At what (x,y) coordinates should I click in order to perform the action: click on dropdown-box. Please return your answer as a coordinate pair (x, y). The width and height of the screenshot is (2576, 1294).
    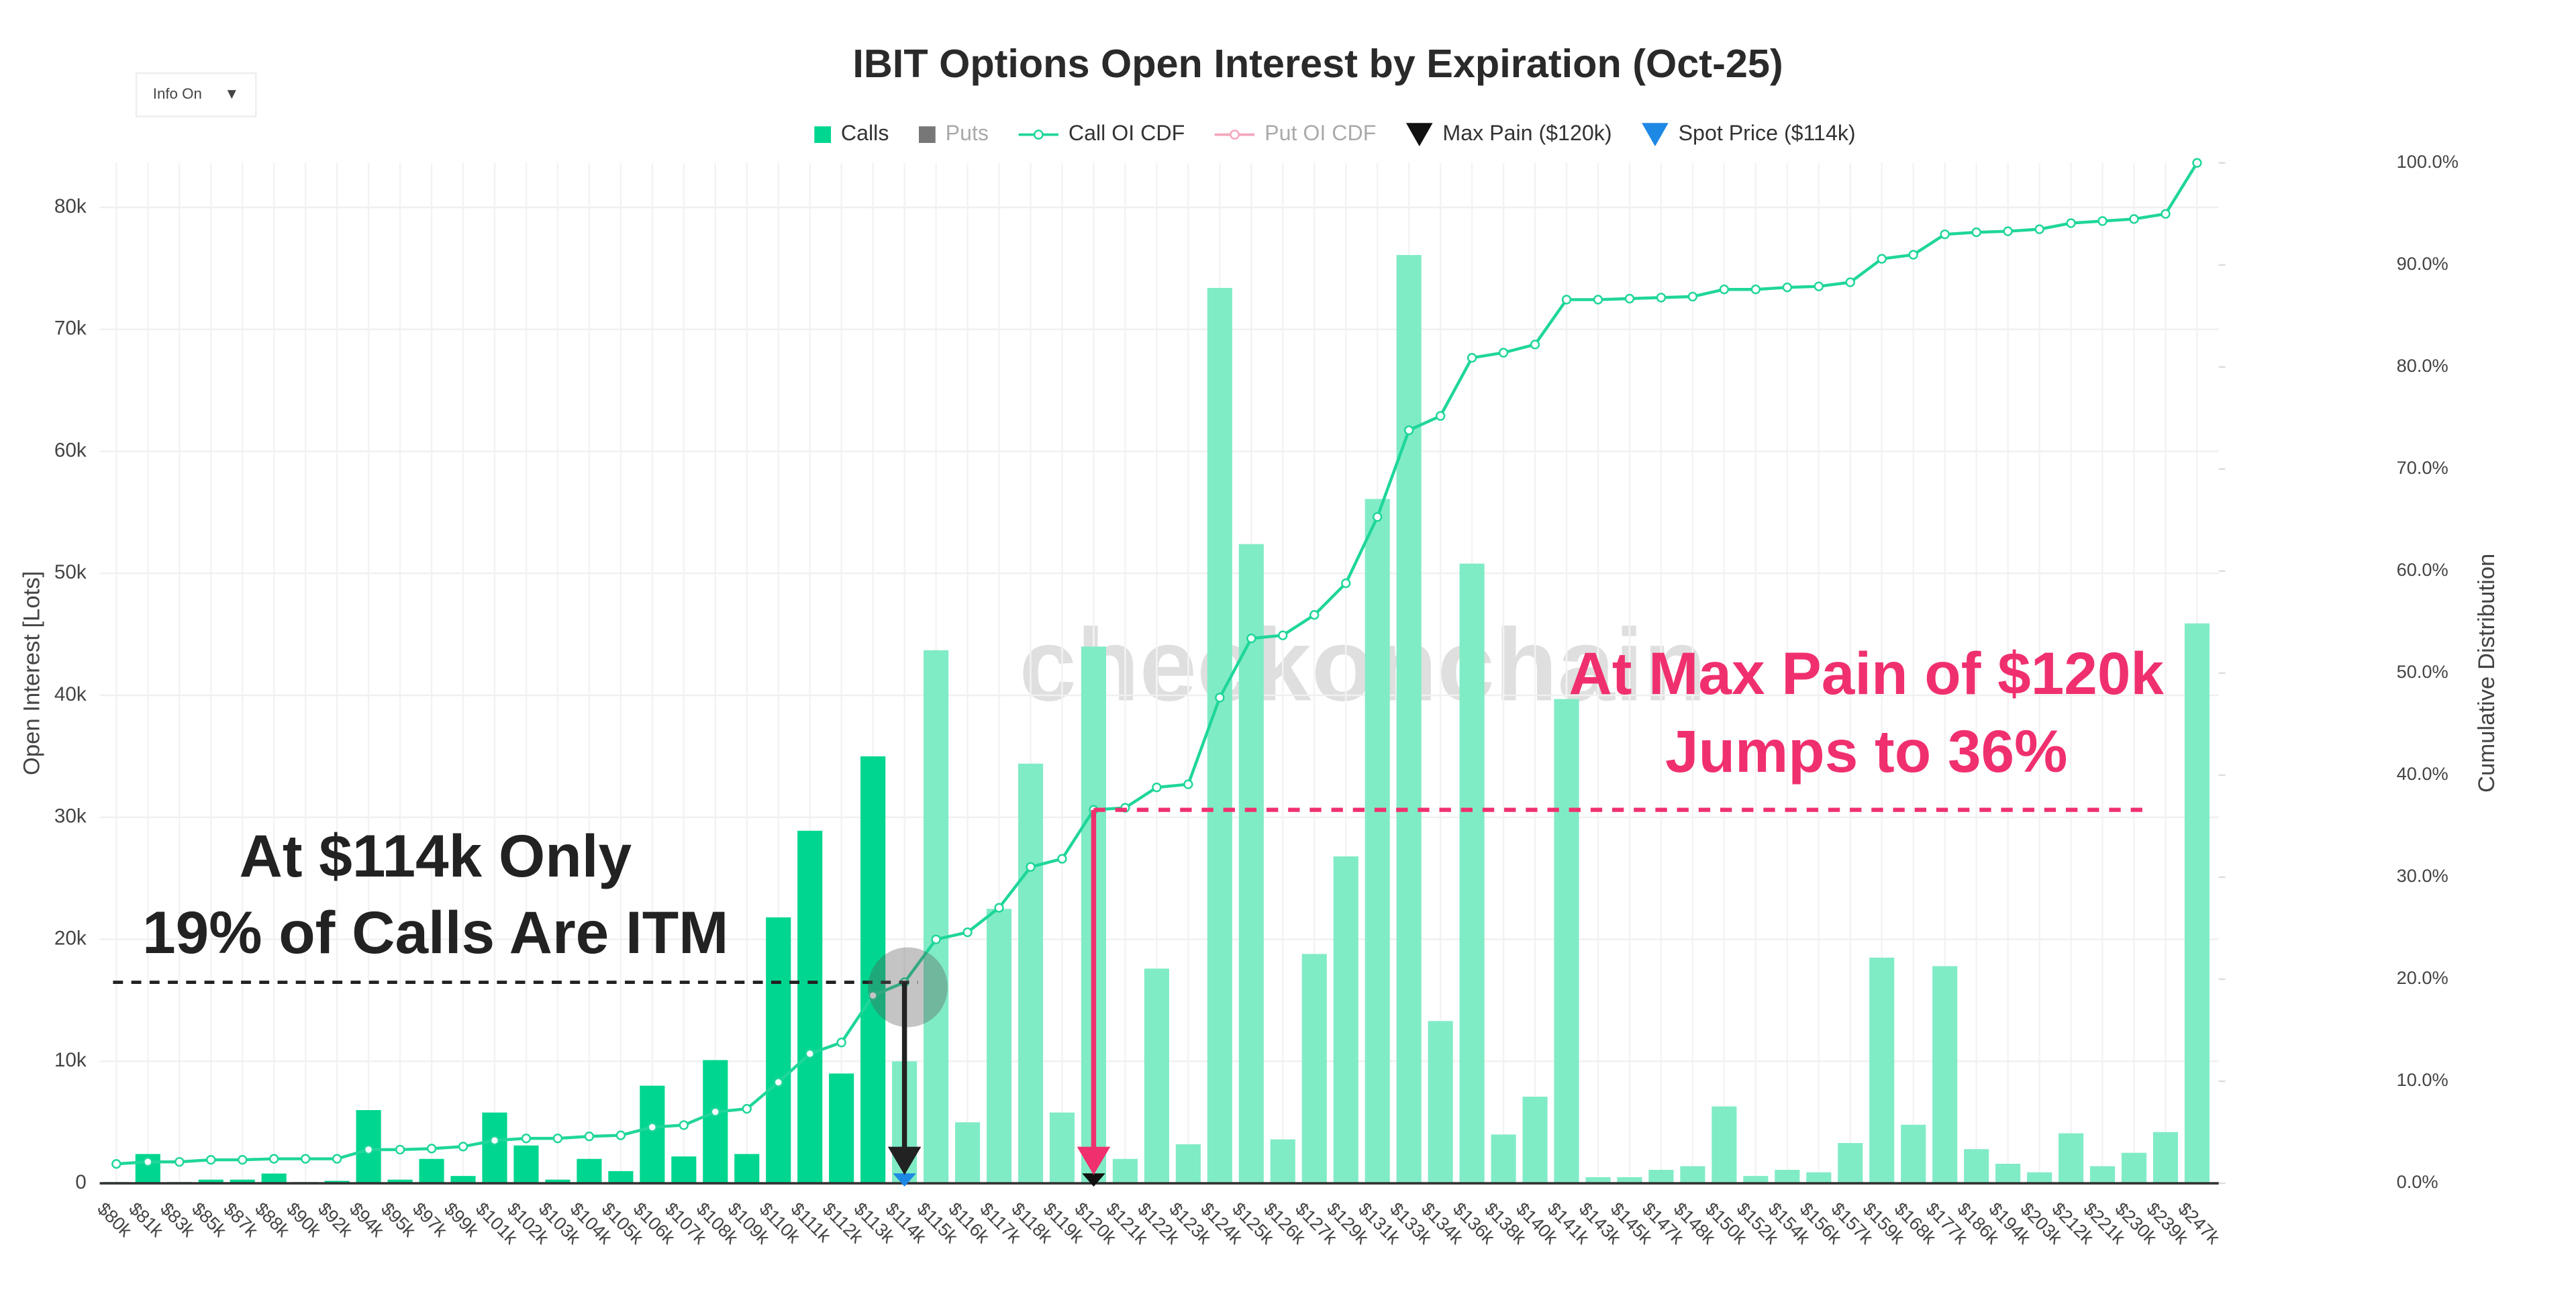
    Looking at the image, I should click on (196, 94).